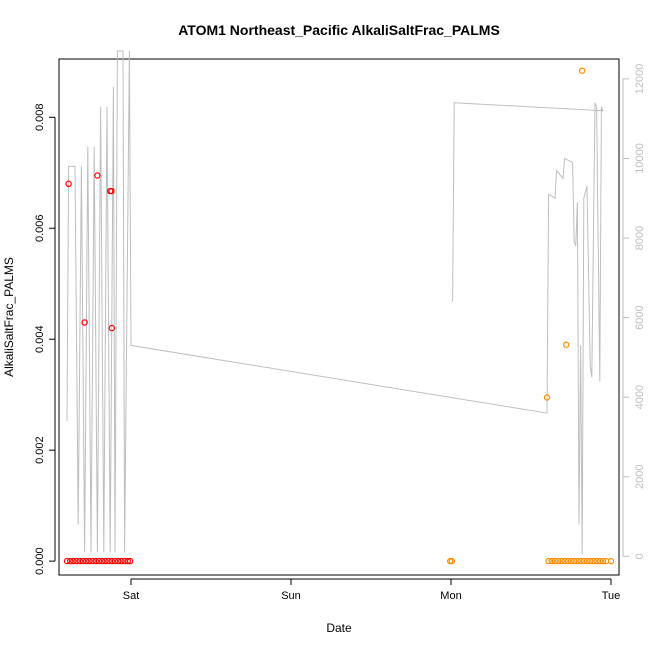  What do you see at coordinates (40, 339) in the screenshot?
I see `y-tick-label: 0.004` at bounding box center [40, 339].